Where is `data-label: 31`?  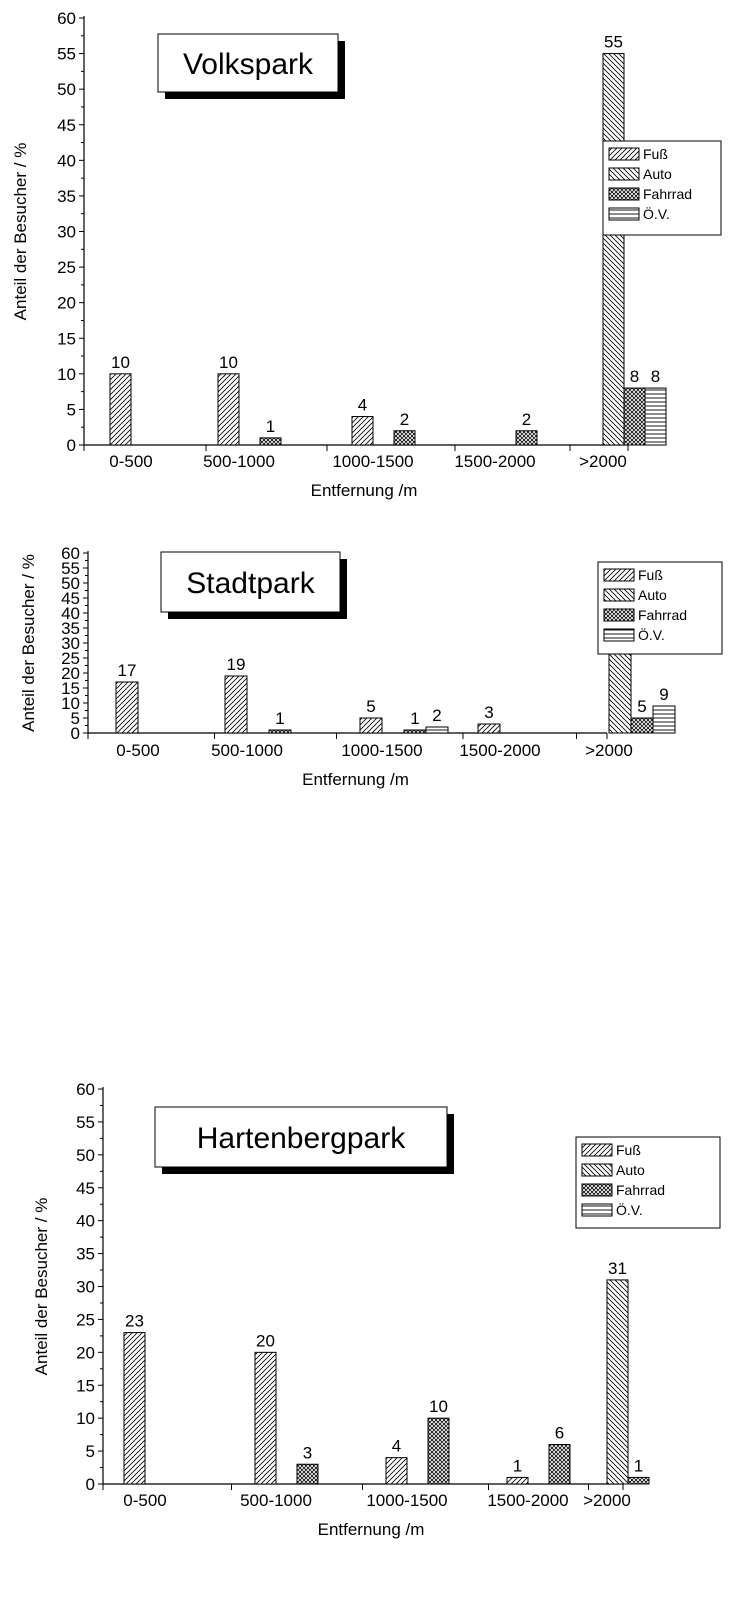
data-label: 31 is located at coordinates (617, 1268).